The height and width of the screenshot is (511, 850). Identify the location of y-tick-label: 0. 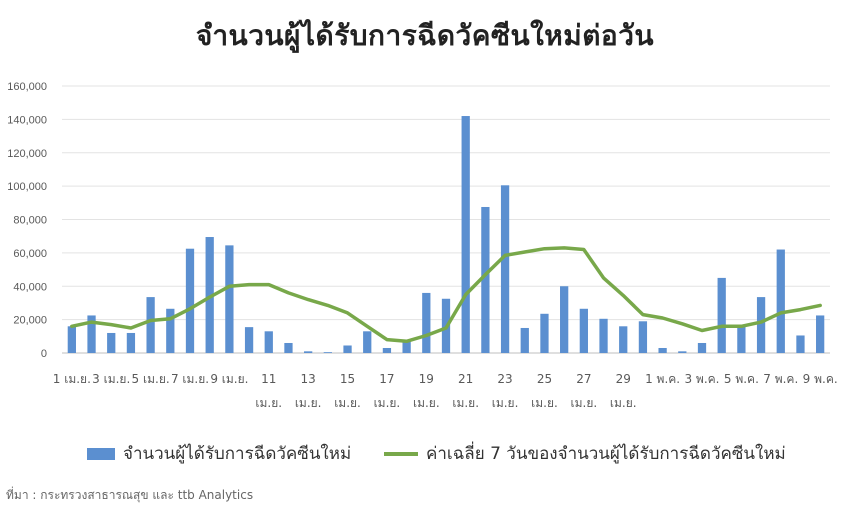
(44, 354).